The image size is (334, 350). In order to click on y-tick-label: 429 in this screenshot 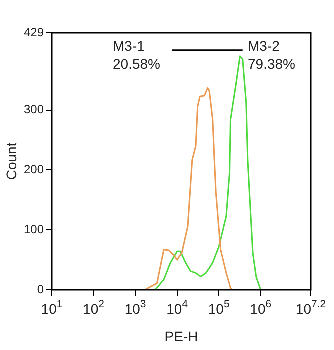, I will do `click(34, 32)`.